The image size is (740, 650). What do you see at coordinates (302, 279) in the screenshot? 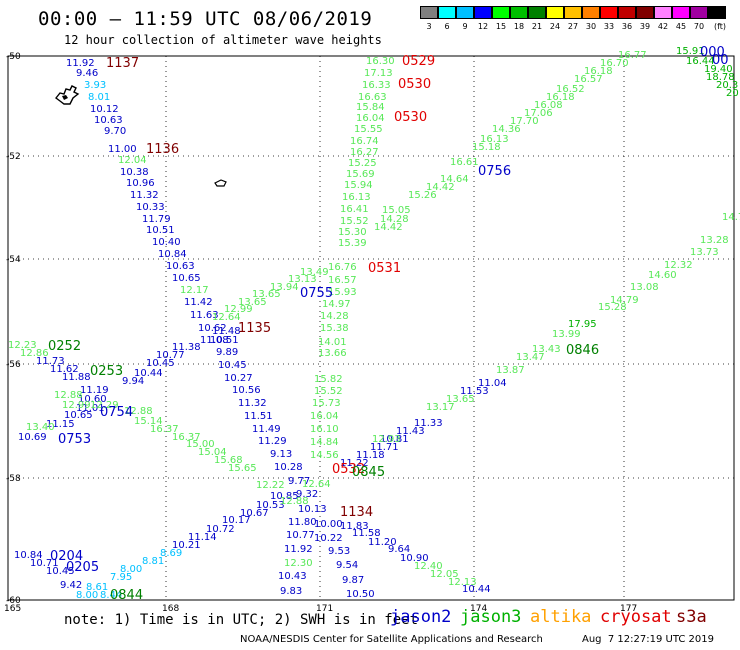
I see `wave-height-value: 13.13` at bounding box center [302, 279].